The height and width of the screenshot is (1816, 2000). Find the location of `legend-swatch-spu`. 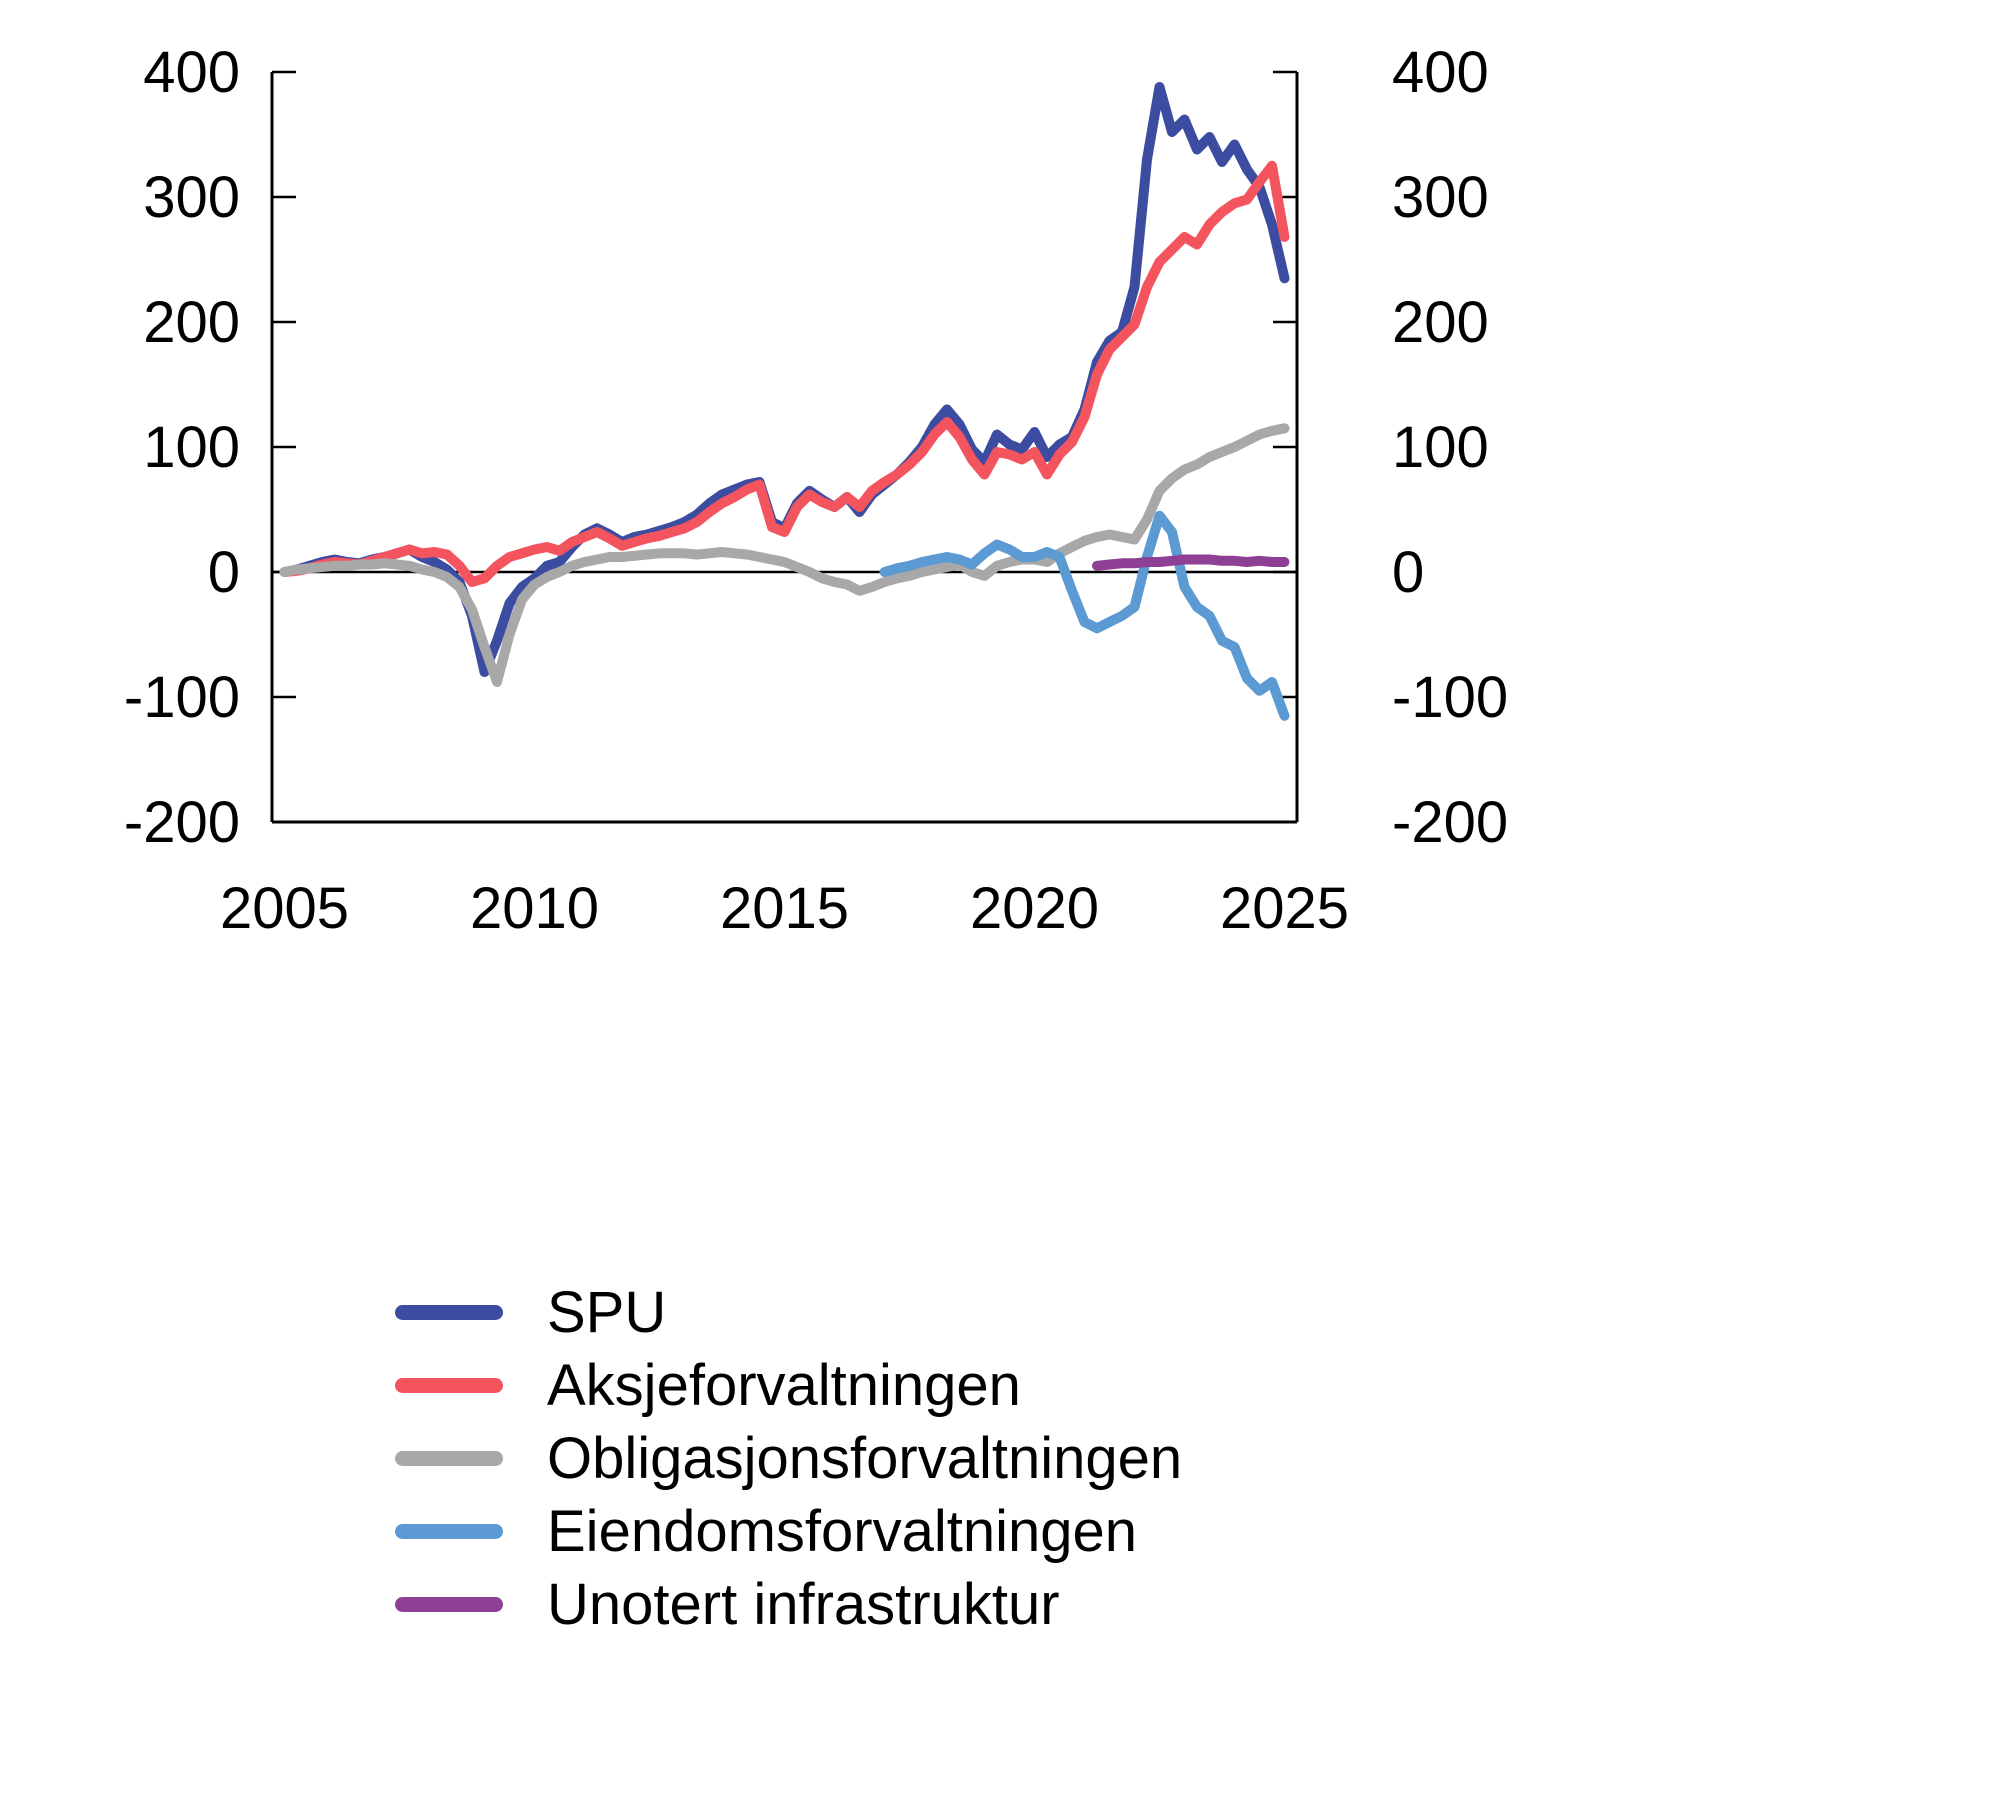

legend-swatch-spu is located at coordinates (449, 1312).